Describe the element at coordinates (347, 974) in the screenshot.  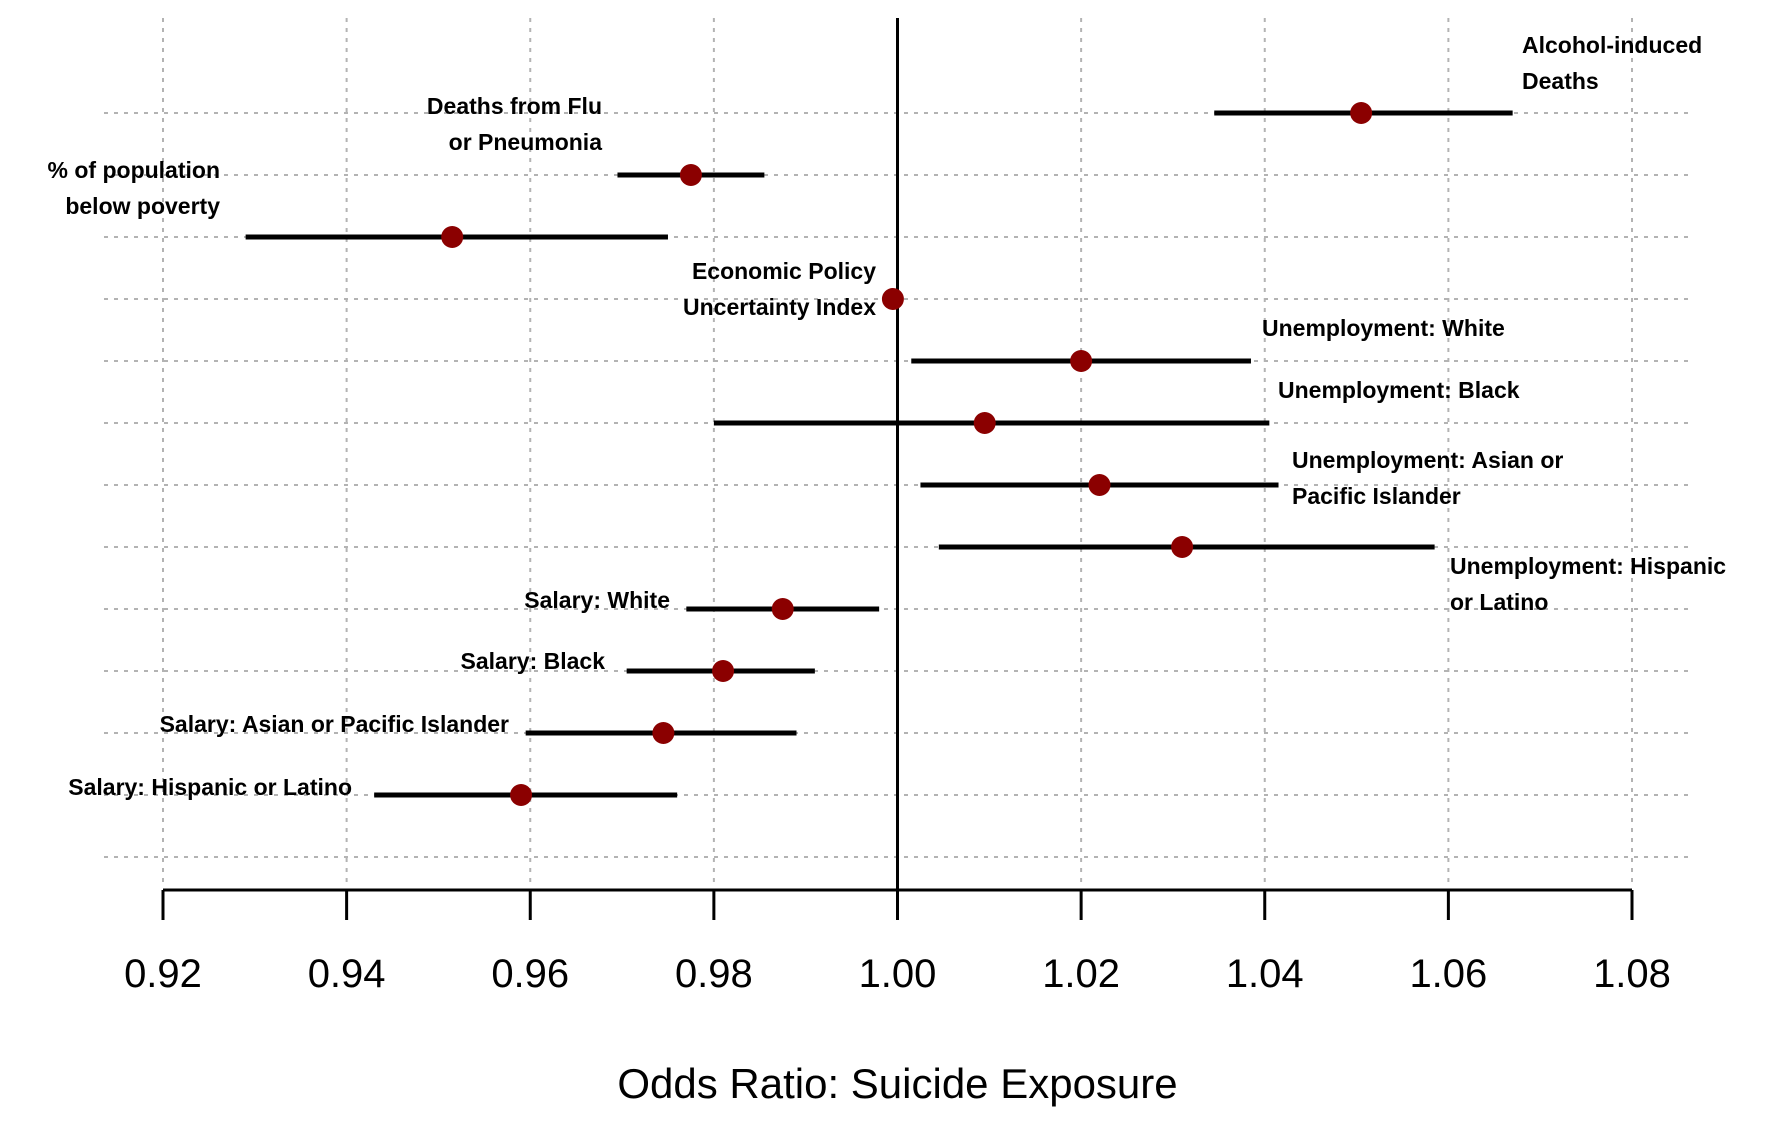
I see `x-tick-label: 0.94` at that location.